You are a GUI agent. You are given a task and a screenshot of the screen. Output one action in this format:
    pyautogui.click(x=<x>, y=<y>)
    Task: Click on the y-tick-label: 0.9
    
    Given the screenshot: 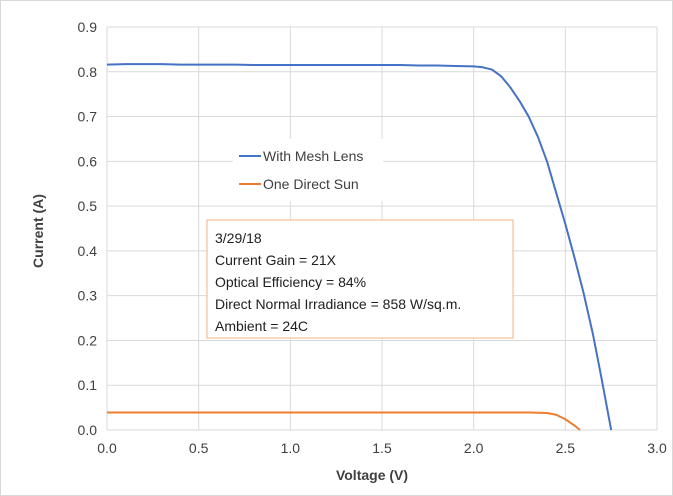 What is the action you would take?
    pyautogui.click(x=88, y=27)
    